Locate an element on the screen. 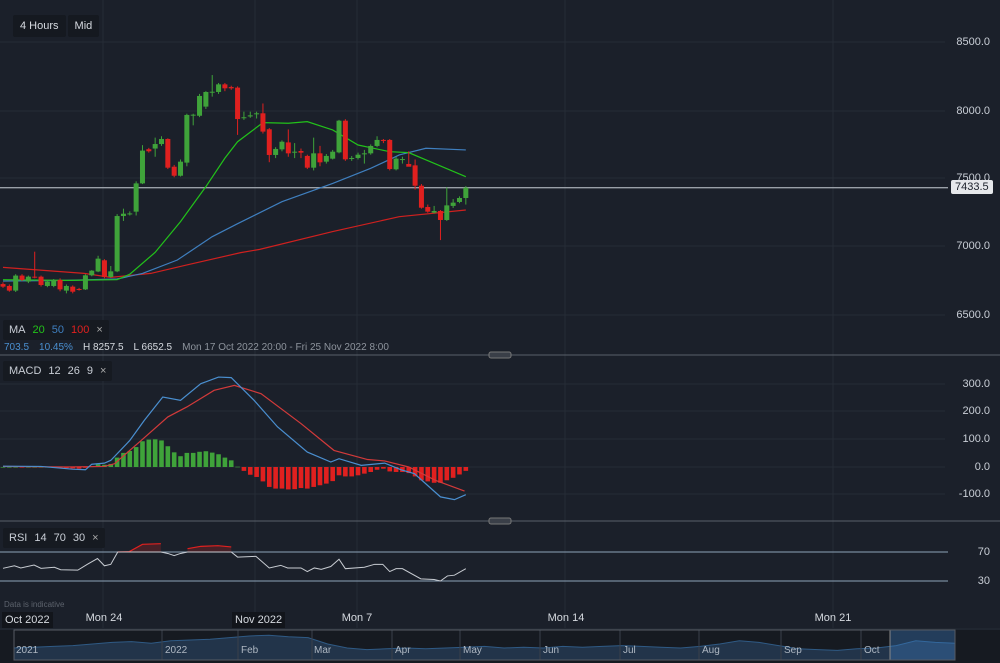 Image resolution: width=1000 pixels, height=663 pixels. remove-macd-icon: × is located at coordinates (103, 371).